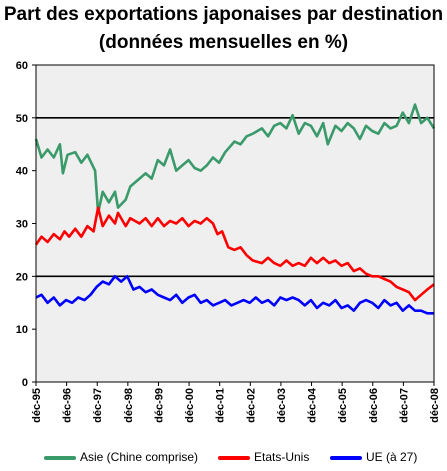  I want to click on y-tick-label: 20, so click(22, 277).